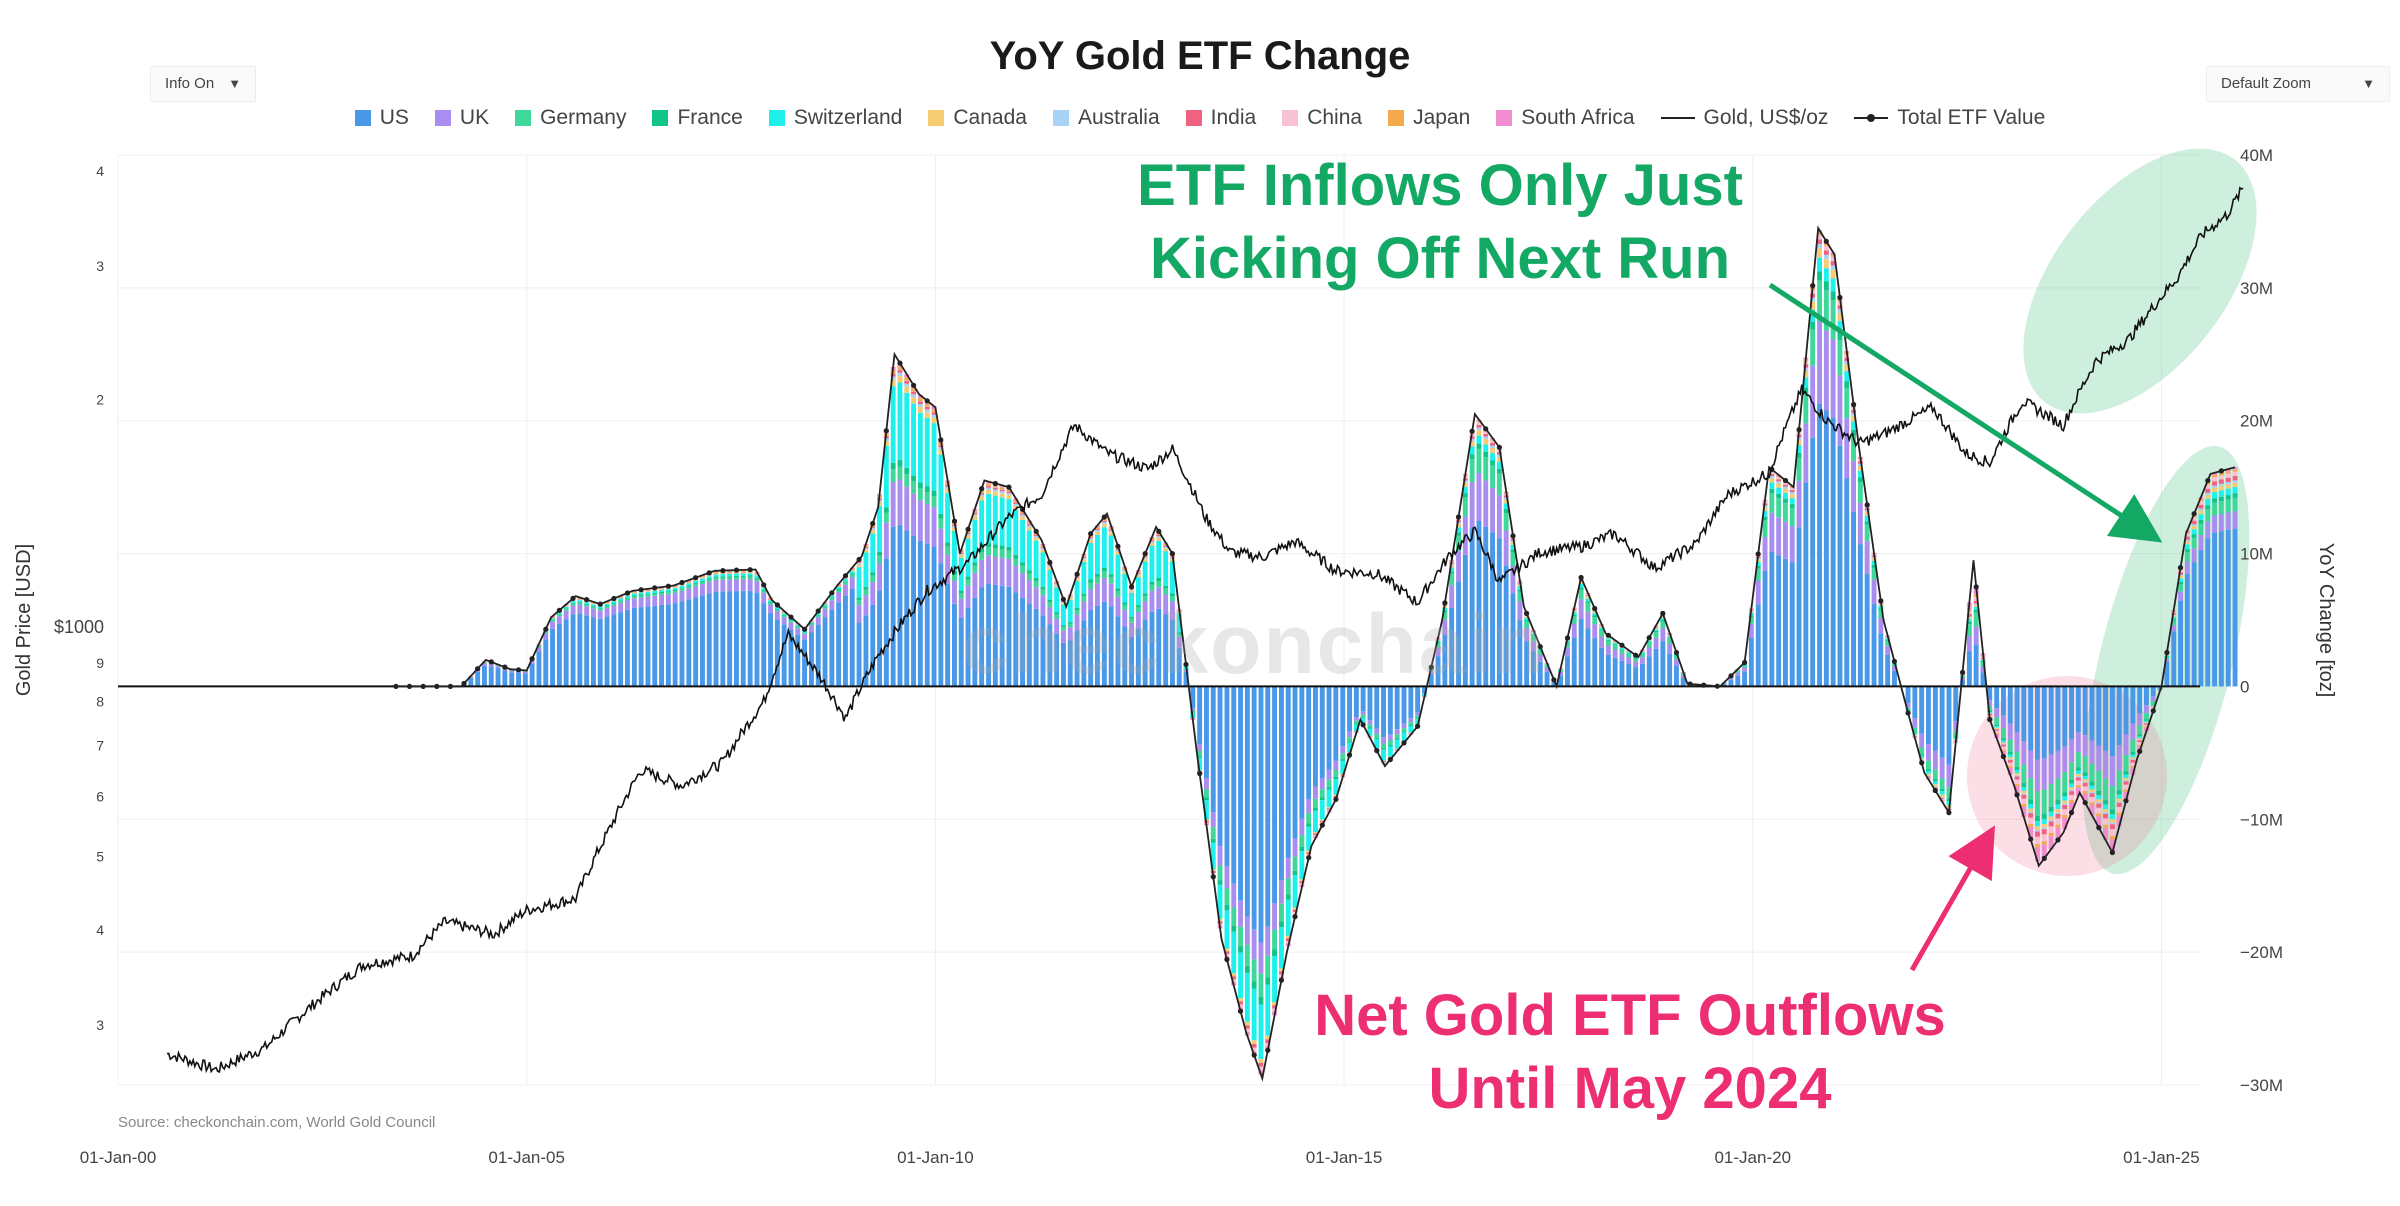 Image resolution: width=2400 pixels, height=1206 pixels. I want to click on legend-item-uk: UK, so click(461, 118).